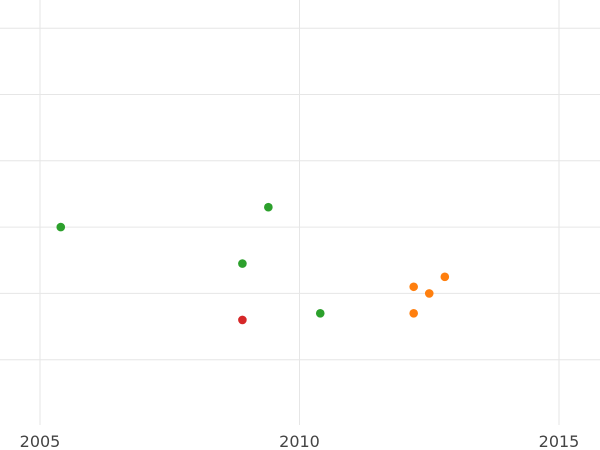 The width and height of the screenshot is (600, 450). What do you see at coordinates (40, 441) in the screenshot?
I see `x-tick-label: 2005` at bounding box center [40, 441].